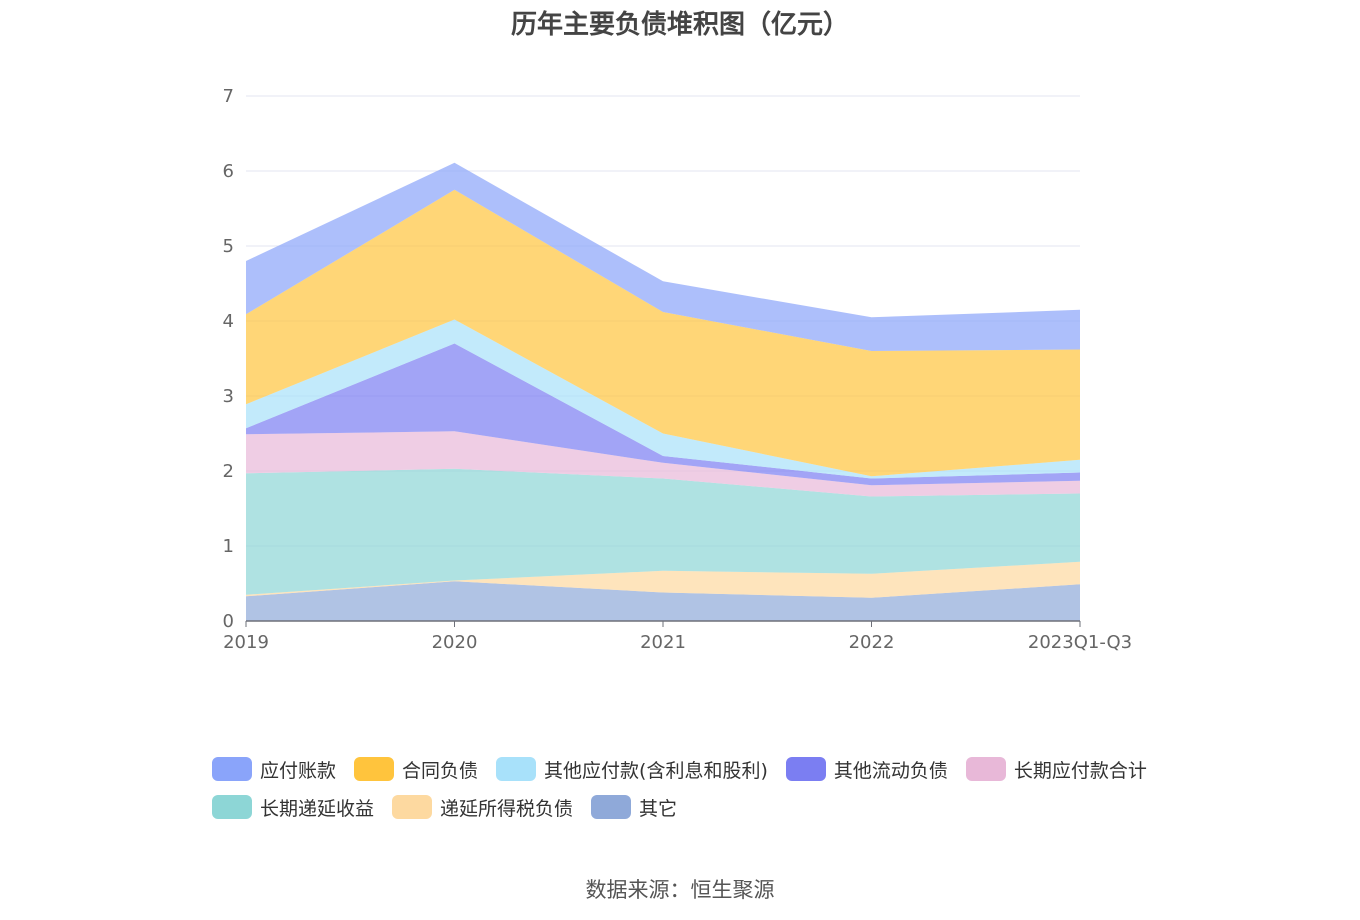 This screenshot has width=1360, height=920. What do you see at coordinates (228, 96) in the screenshot?
I see `y-tick-label: 7` at bounding box center [228, 96].